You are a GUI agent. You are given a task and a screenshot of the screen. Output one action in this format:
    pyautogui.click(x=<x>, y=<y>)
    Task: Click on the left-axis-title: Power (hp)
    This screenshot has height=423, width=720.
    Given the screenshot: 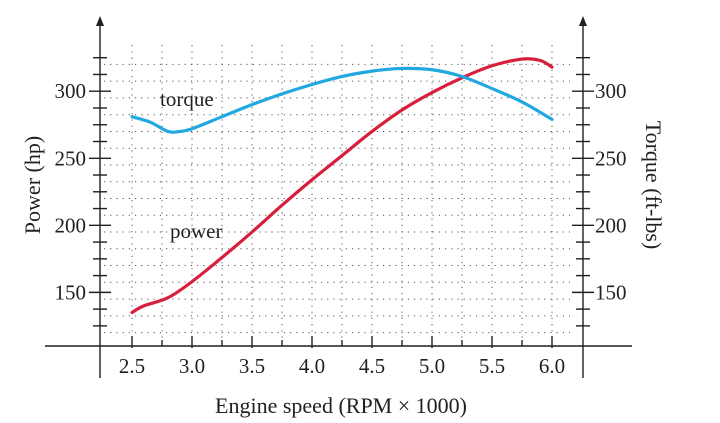 What is the action you would take?
    pyautogui.click(x=32, y=185)
    